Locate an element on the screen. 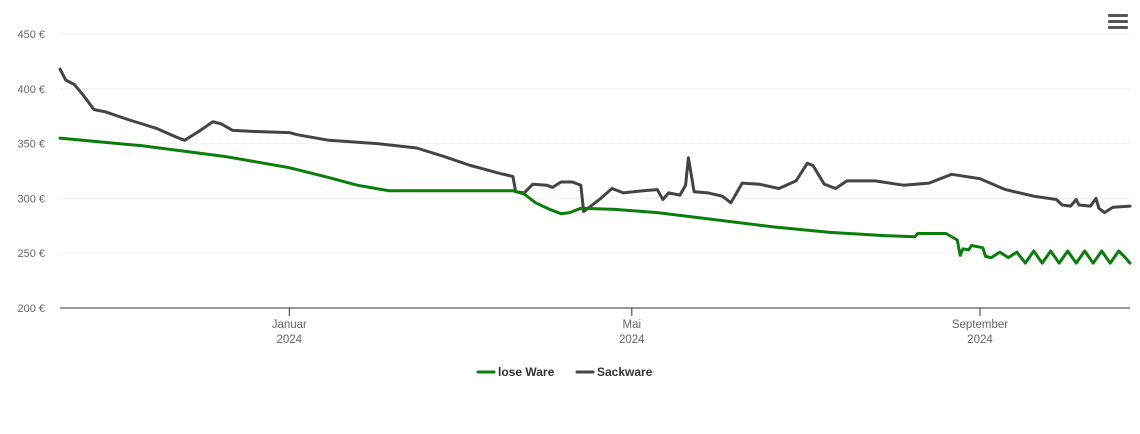  hamburger-menu-icon is located at coordinates (1118, 23).